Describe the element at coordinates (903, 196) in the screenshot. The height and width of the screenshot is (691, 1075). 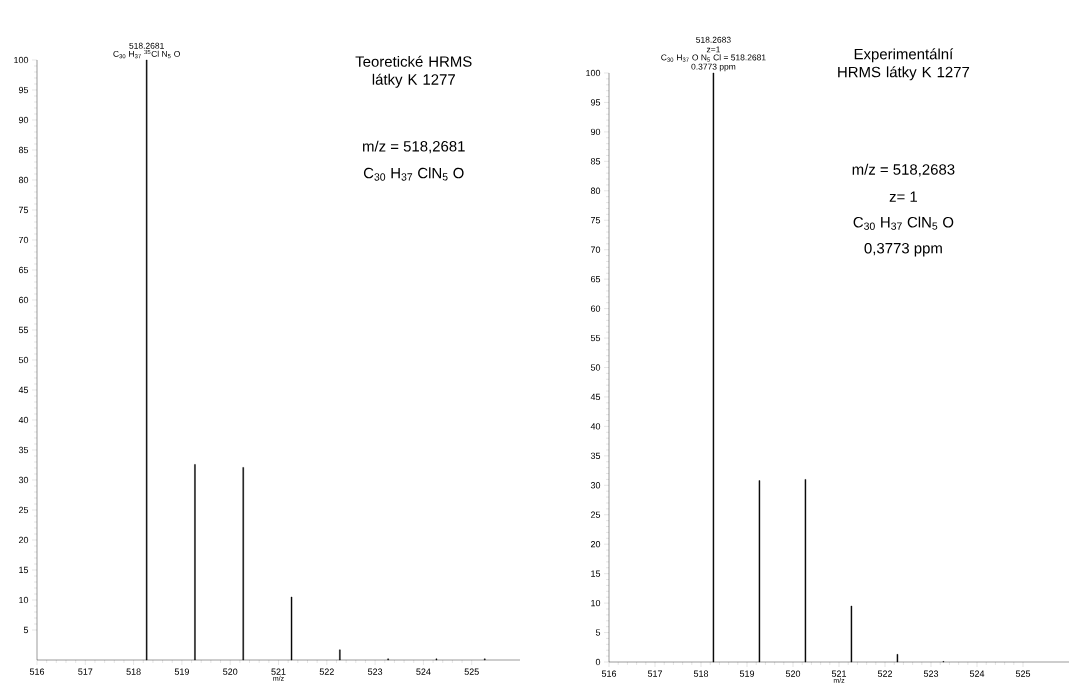
I see `annotation: z= 1` at that location.